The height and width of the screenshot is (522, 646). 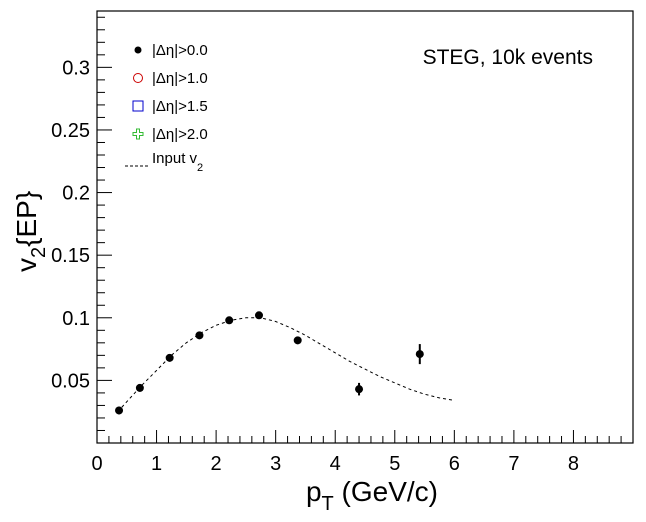 I want to click on input-v2-curve, so click(x=286, y=365).